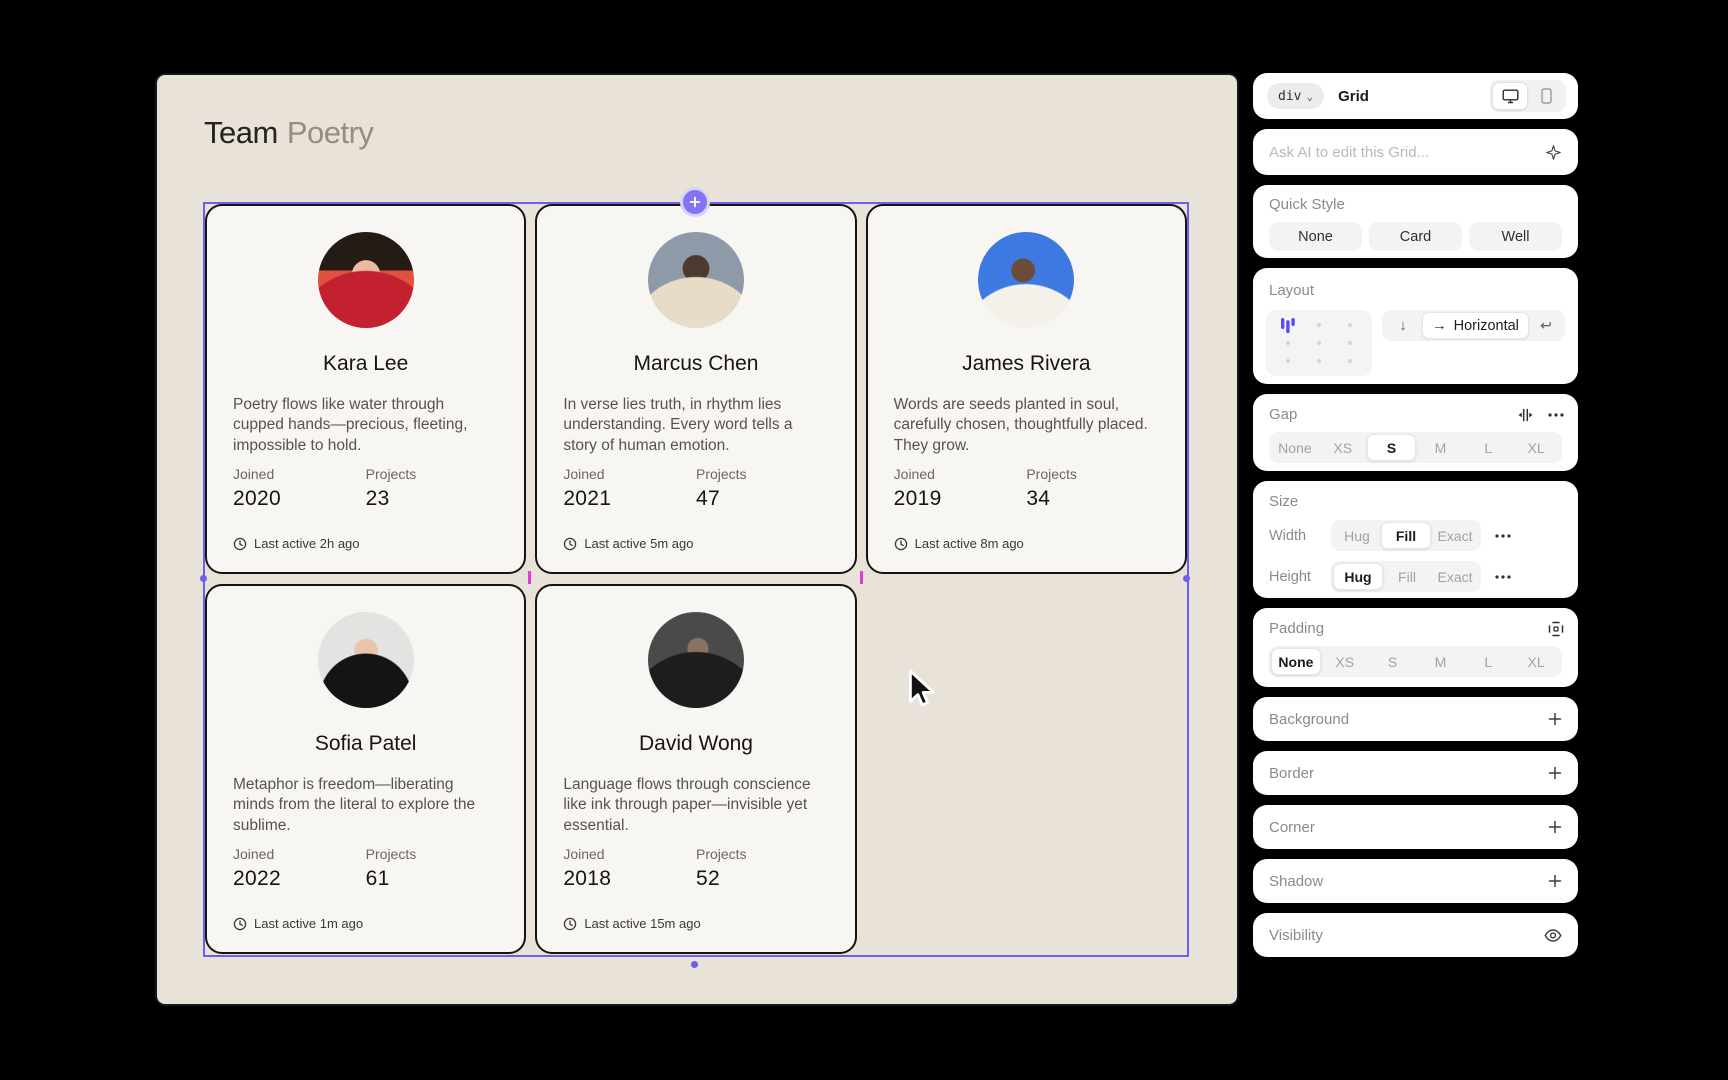 This screenshot has height=1080, width=1728. I want to click on gap-xs-option: XS, so click(1343, 447).